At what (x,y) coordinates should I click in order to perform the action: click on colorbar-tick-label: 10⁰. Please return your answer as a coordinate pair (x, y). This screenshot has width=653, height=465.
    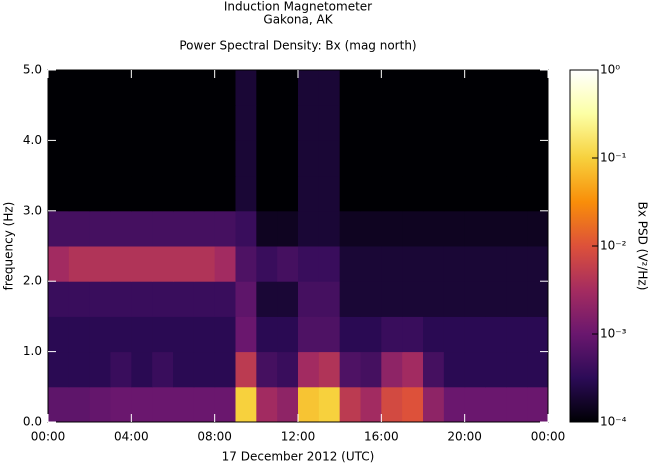
    Looking at the image, I should click on (610, 70).